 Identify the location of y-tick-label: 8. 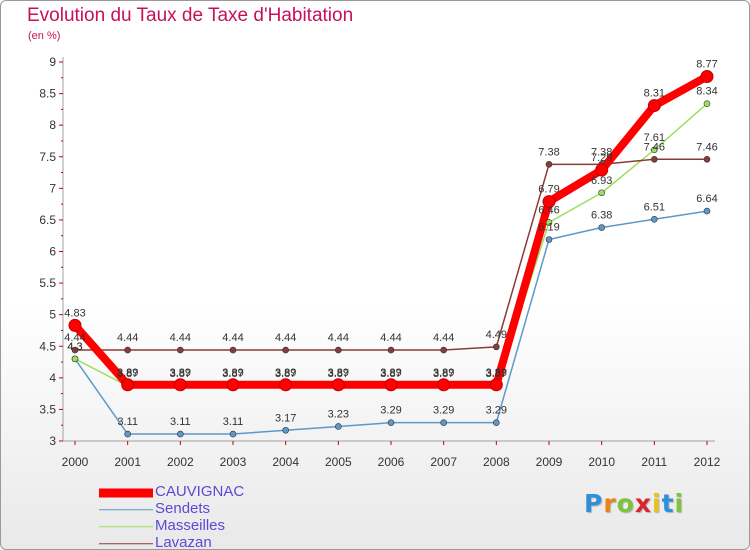
(52, 125).